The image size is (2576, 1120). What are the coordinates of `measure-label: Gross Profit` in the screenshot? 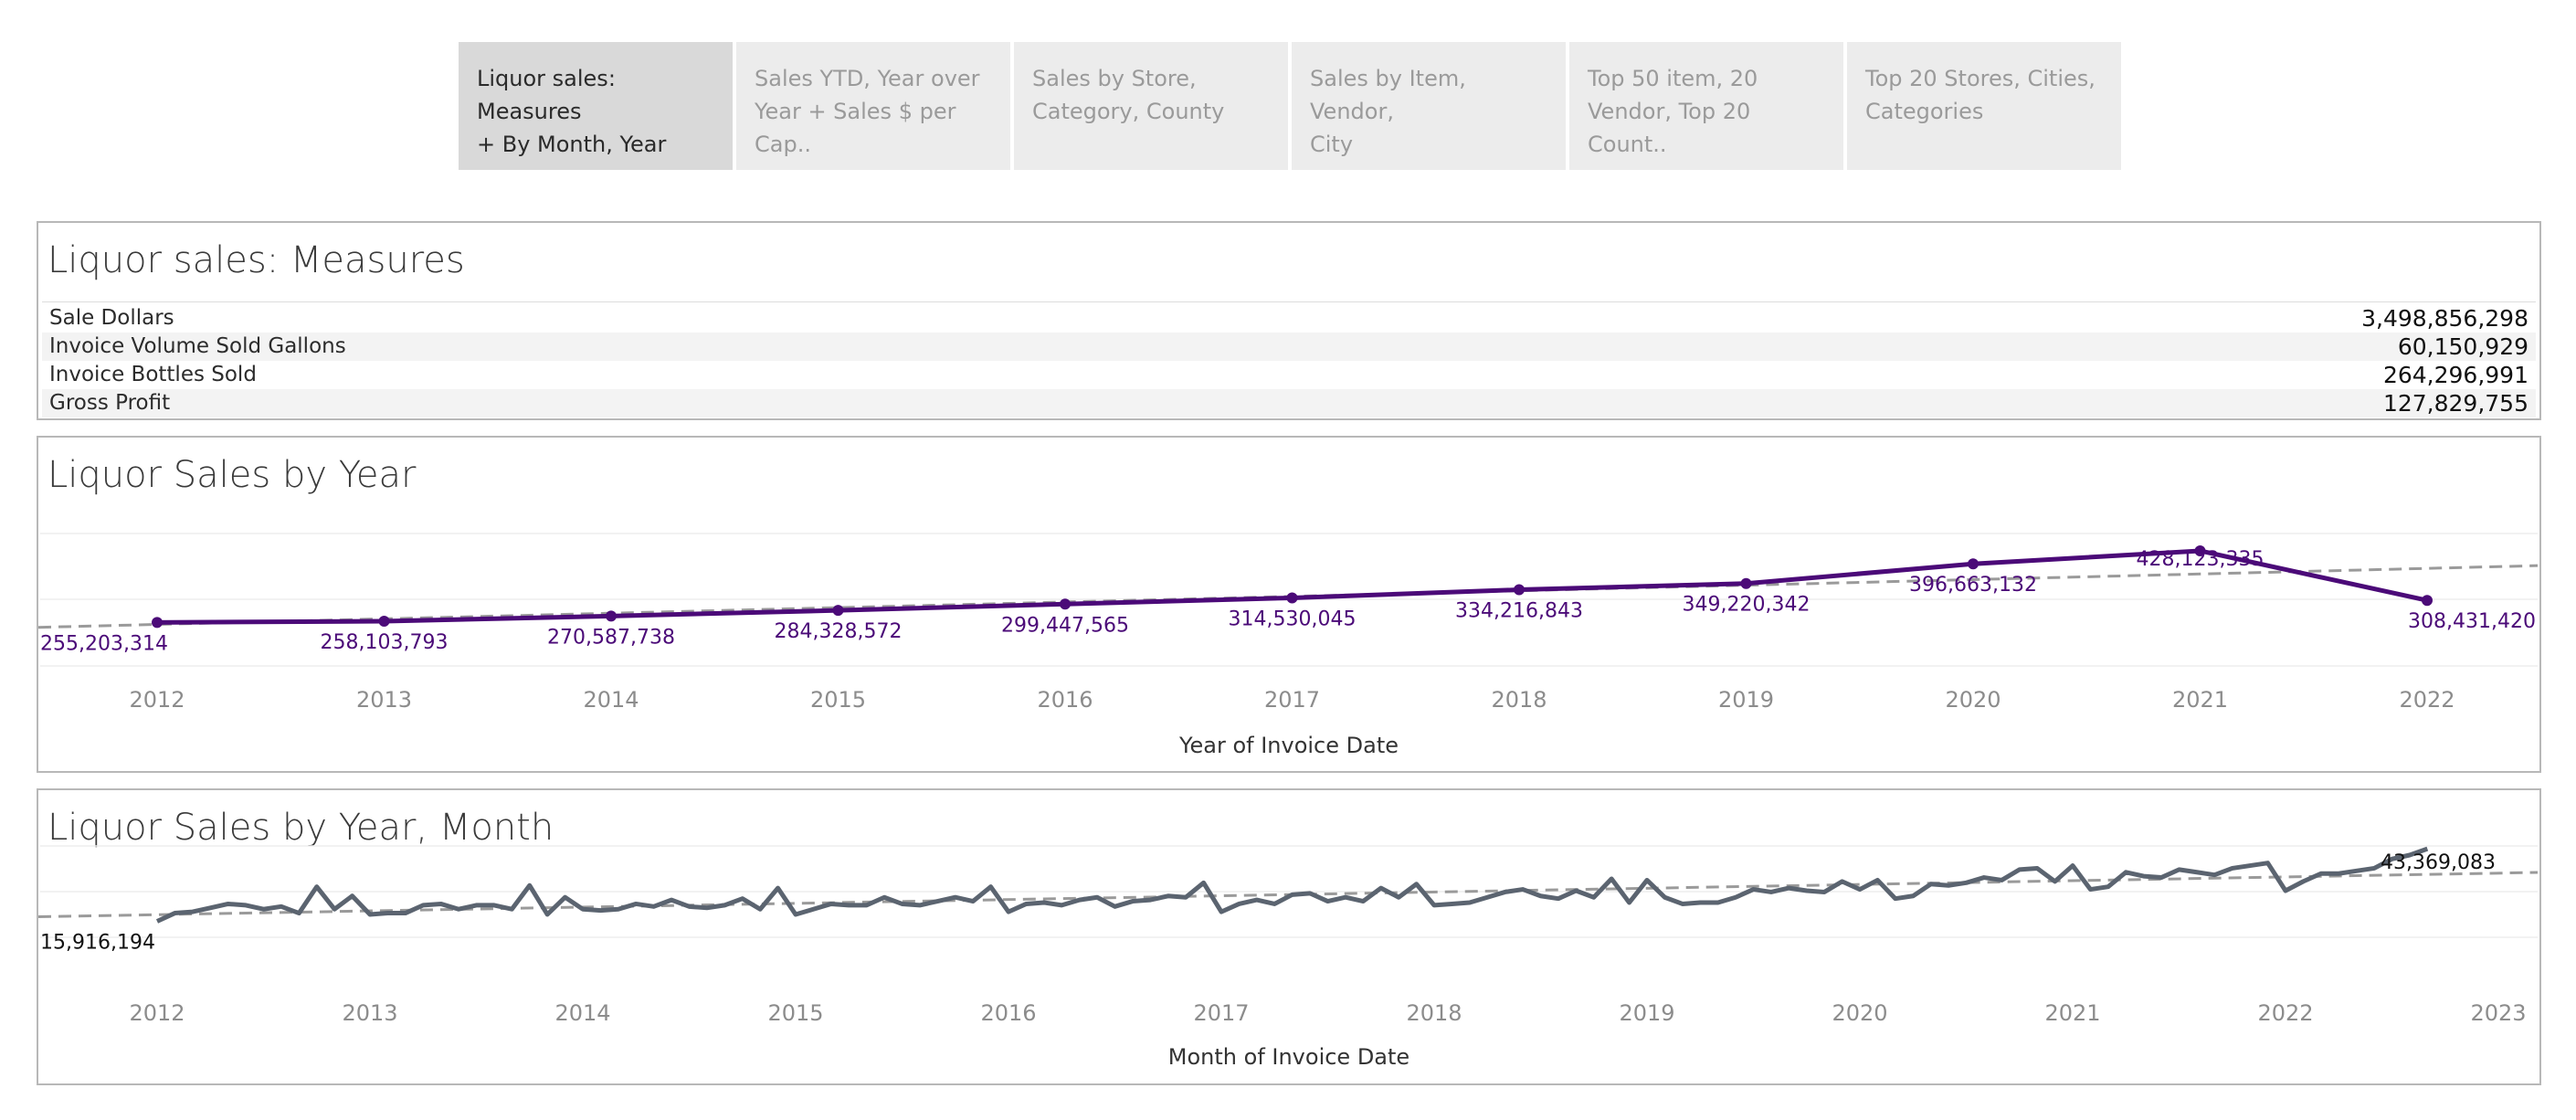 It's located at (110, 403).